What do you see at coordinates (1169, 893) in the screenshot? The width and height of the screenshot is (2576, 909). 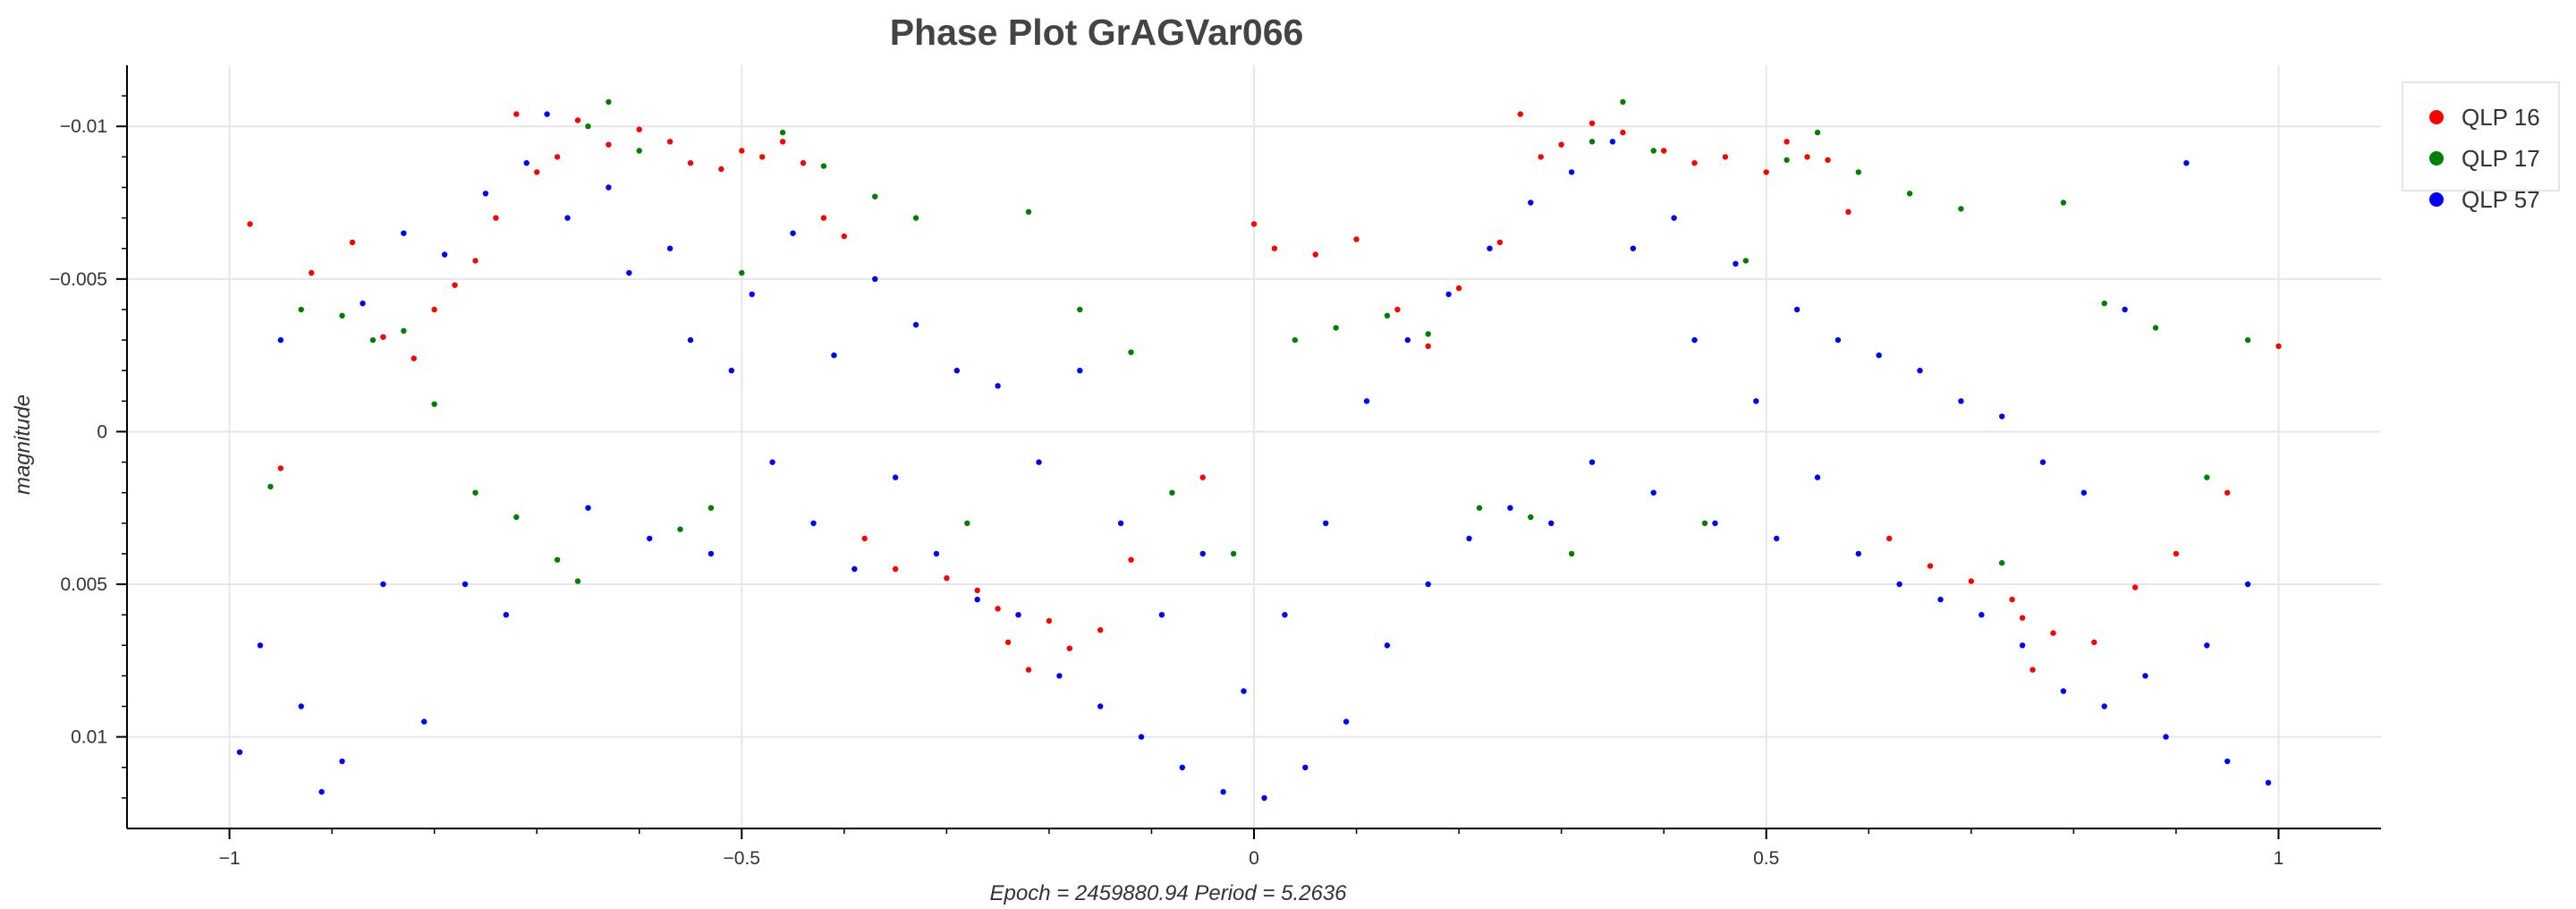 I see `x-axis-label: Epoch = 2459880.94 Period = 5.2636` at bounding box center [1169, 893].